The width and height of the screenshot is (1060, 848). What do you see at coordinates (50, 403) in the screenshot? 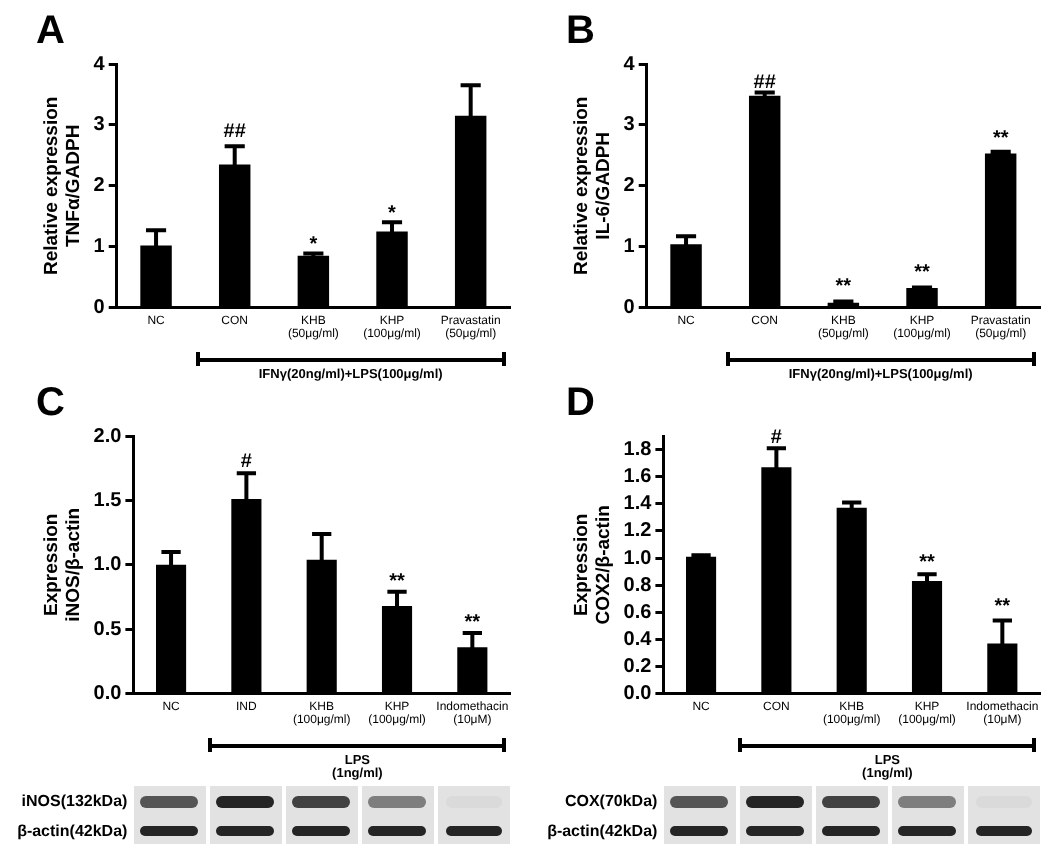
I see `chart-title: C` at bounding box center [50, 403].